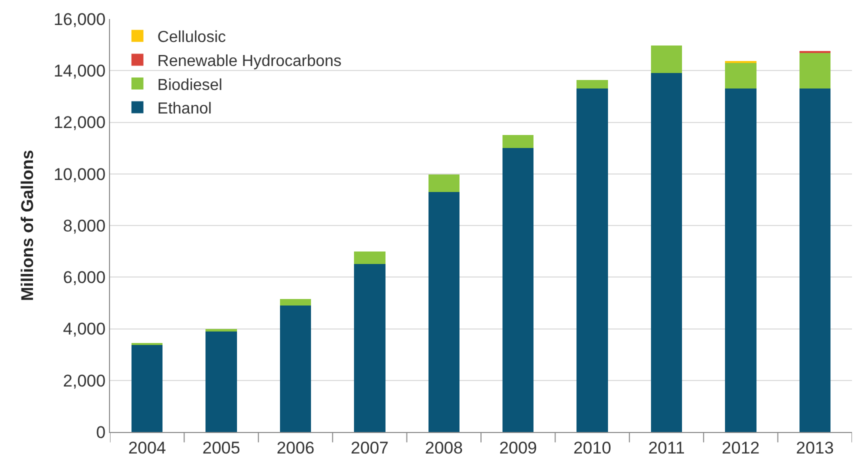 This screenshot has width=862, height=467. Describe the element at coordinates (221, 448) in the screenshot. I see `x-tick-label: 2005` at that location.